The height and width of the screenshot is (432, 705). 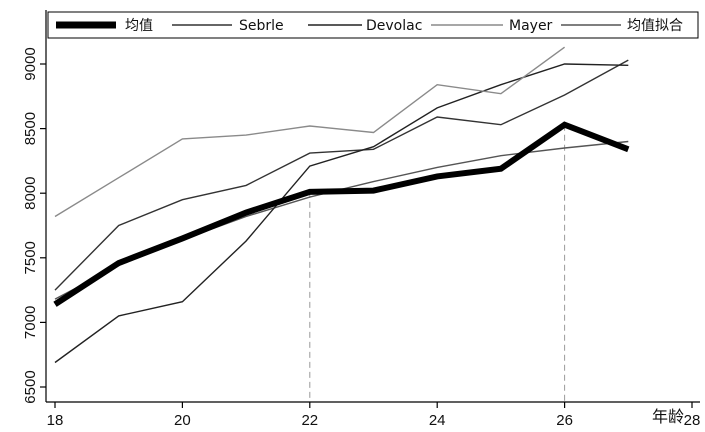 What do you see at coordinates (182, 420) in the screenshot?
I see `x-tick-label: 20` at bounding box center [182, 420].